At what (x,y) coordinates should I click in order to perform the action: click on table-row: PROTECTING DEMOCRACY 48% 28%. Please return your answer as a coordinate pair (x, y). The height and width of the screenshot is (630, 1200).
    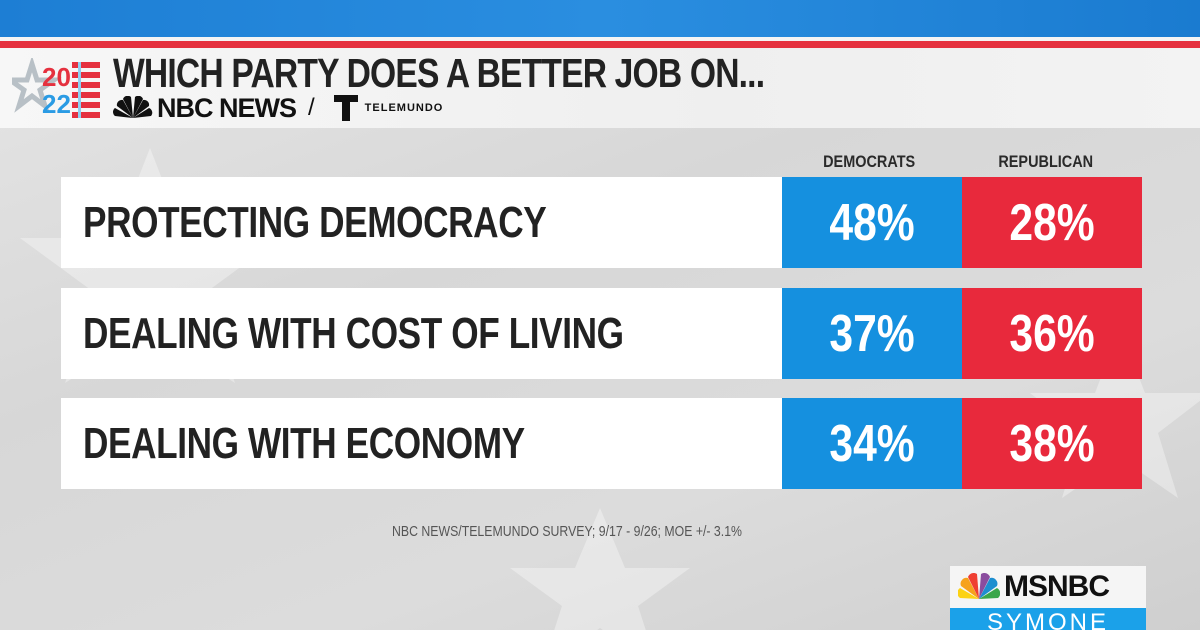
    Looking at the image, I should click on (602, 222).